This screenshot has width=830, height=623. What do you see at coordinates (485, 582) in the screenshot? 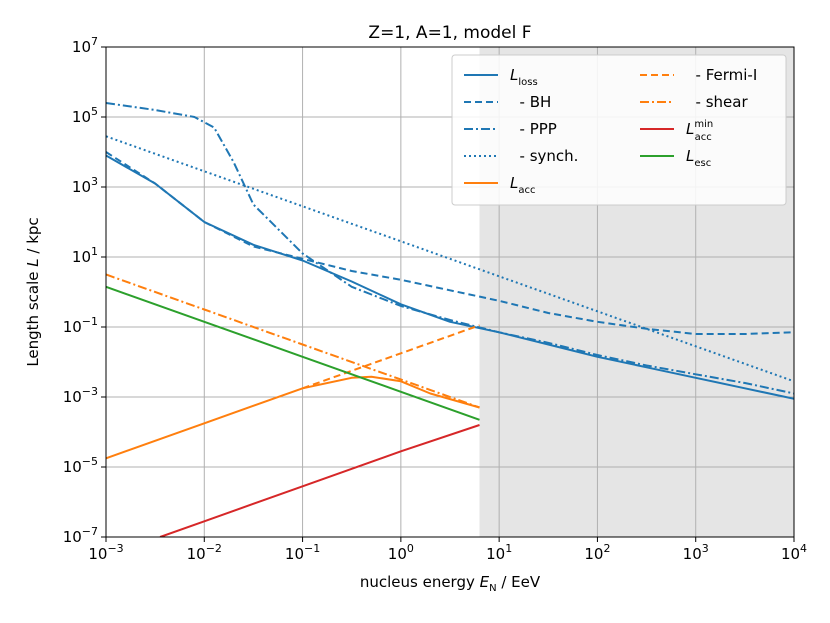
I see `x-axis-label-var: E` at bounding box center [485, 582].